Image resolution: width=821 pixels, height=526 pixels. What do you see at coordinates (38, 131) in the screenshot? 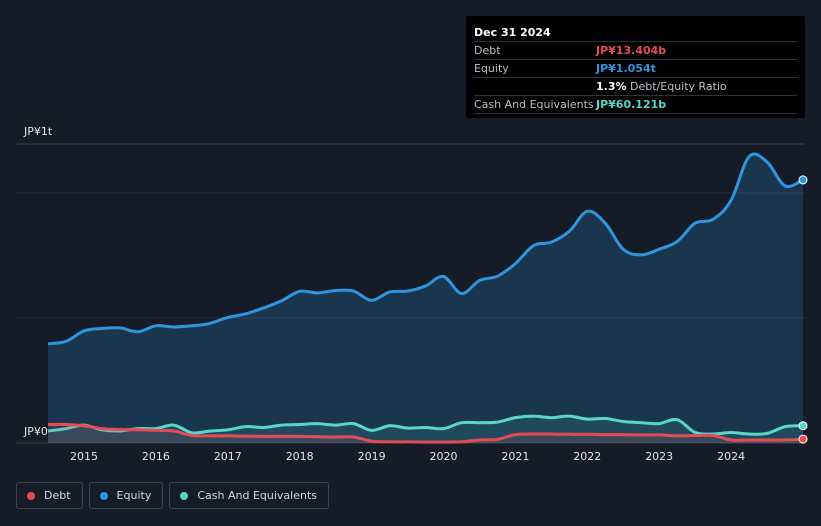
I see `y-tick-label-top: JP¥1t` at bounding box center [38, 131].